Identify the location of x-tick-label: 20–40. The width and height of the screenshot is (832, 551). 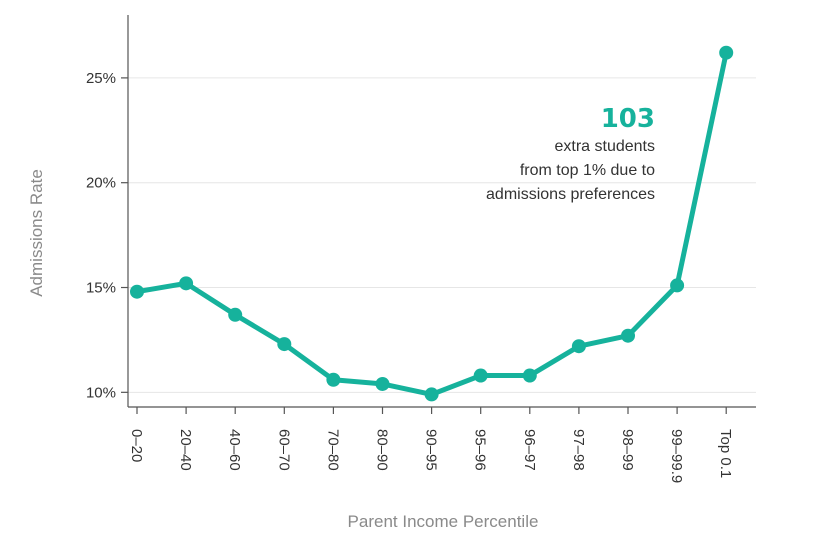
(185, 450).